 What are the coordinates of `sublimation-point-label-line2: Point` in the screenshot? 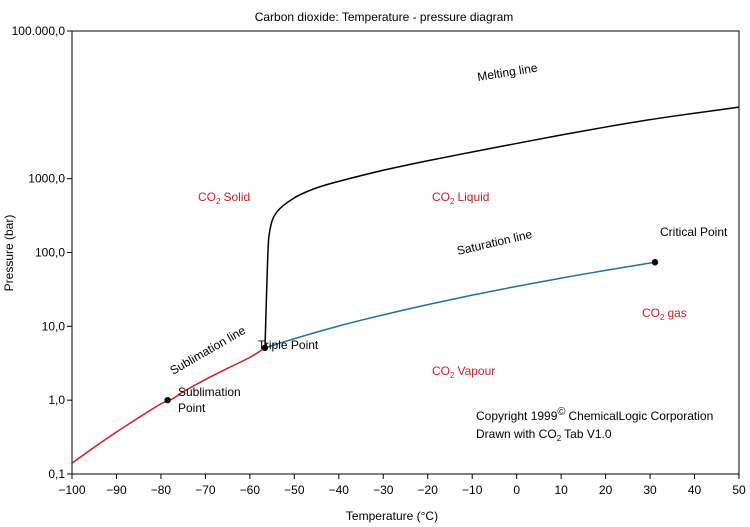 It's located at (192, 408).